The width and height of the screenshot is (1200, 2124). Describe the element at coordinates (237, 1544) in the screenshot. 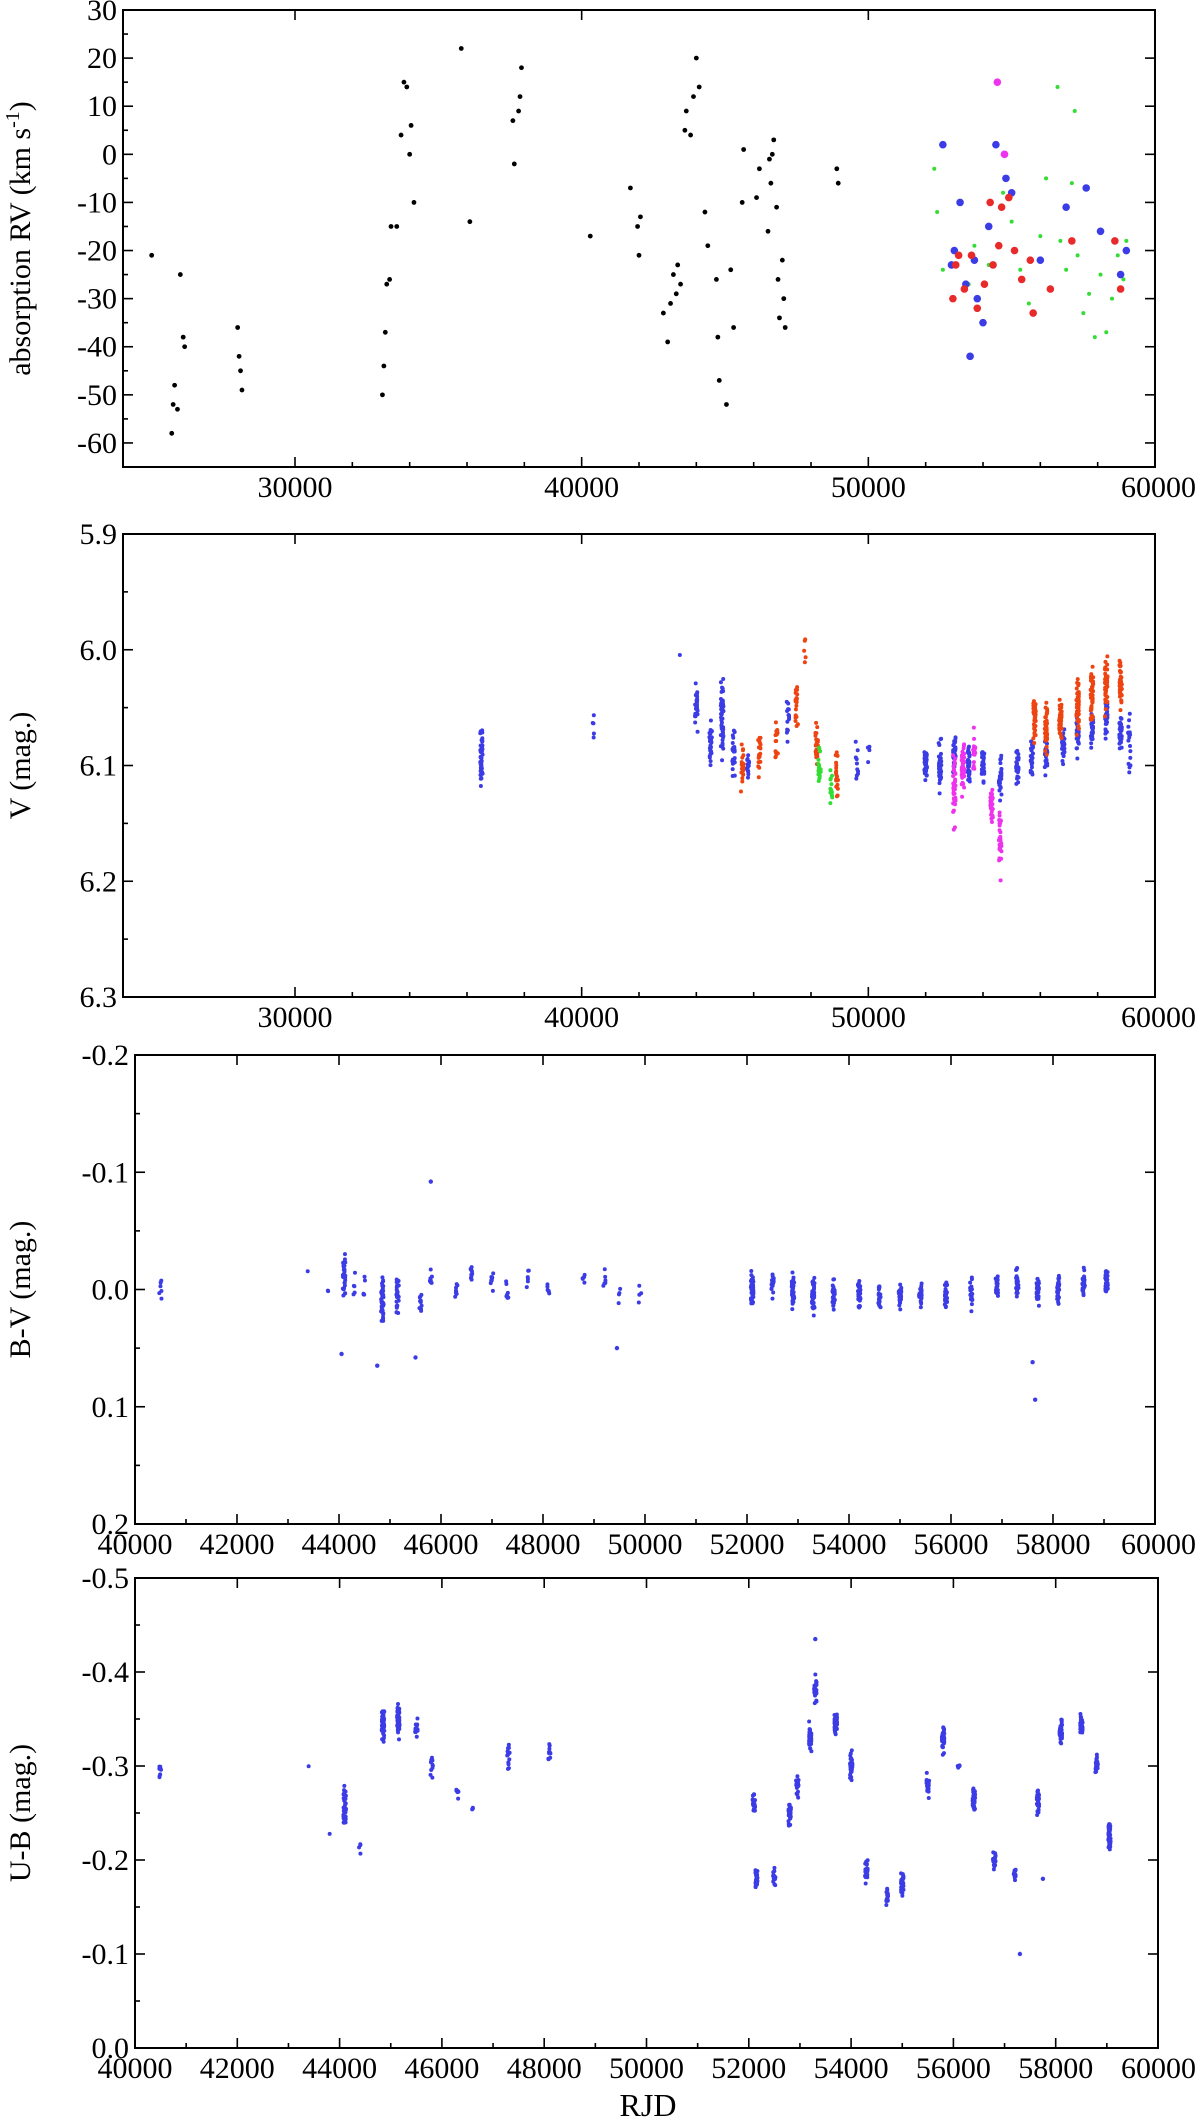

I see `x-tick-label: 42000` at that location.